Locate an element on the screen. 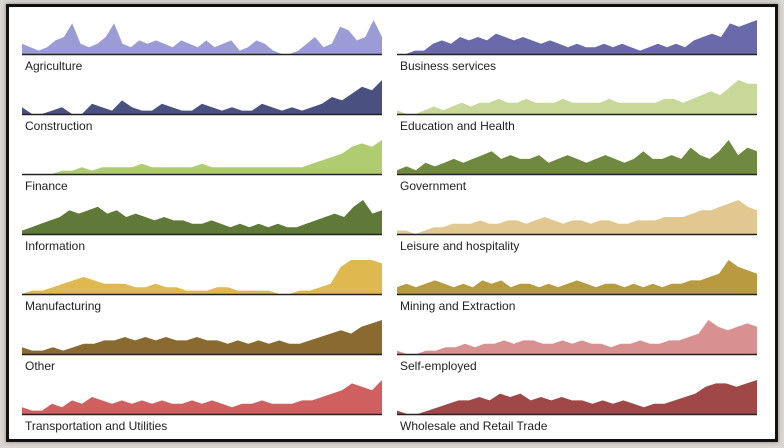 The image size is (784, 448). sparkline-panel: Agriculture is located at coordinates (203, 46).